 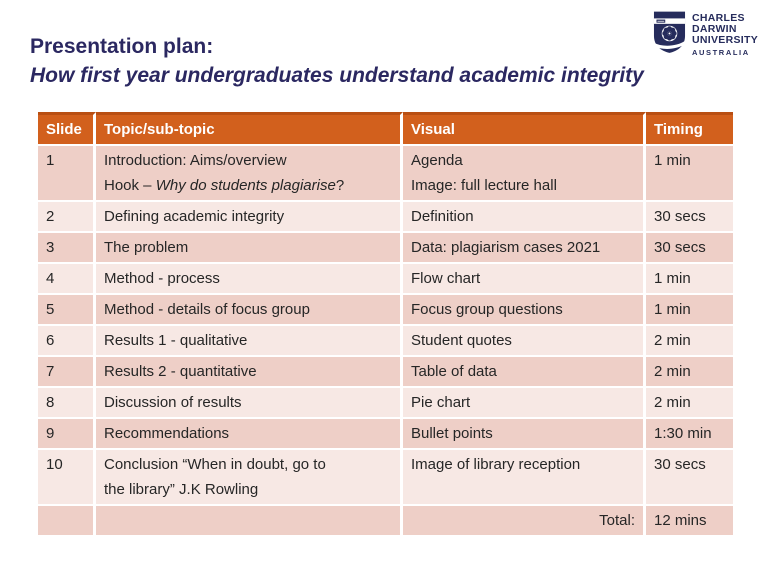 What do you see at coordinates (249, 521) in the screenshot?
I see `total-empty-topic-cell` at bounding box center [249, 521].